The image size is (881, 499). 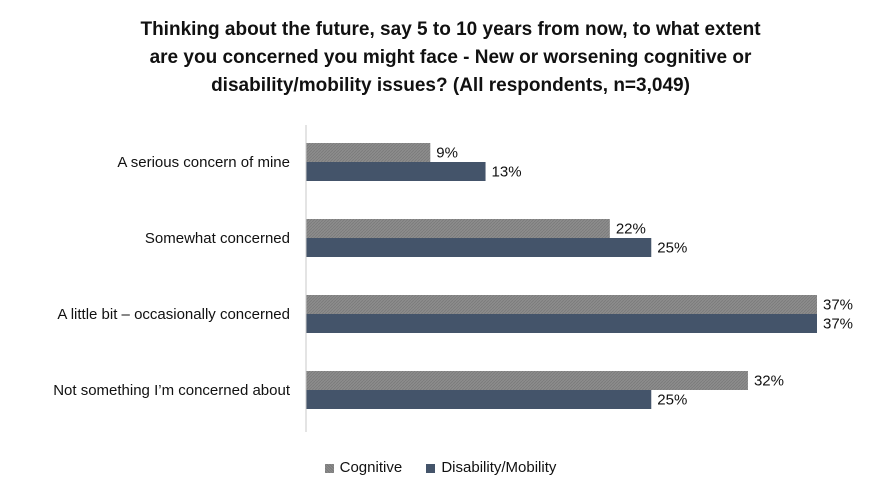 I want to click on category-label-somewhat-concerned: Somewhat concerned, so click(x=217, y=238).